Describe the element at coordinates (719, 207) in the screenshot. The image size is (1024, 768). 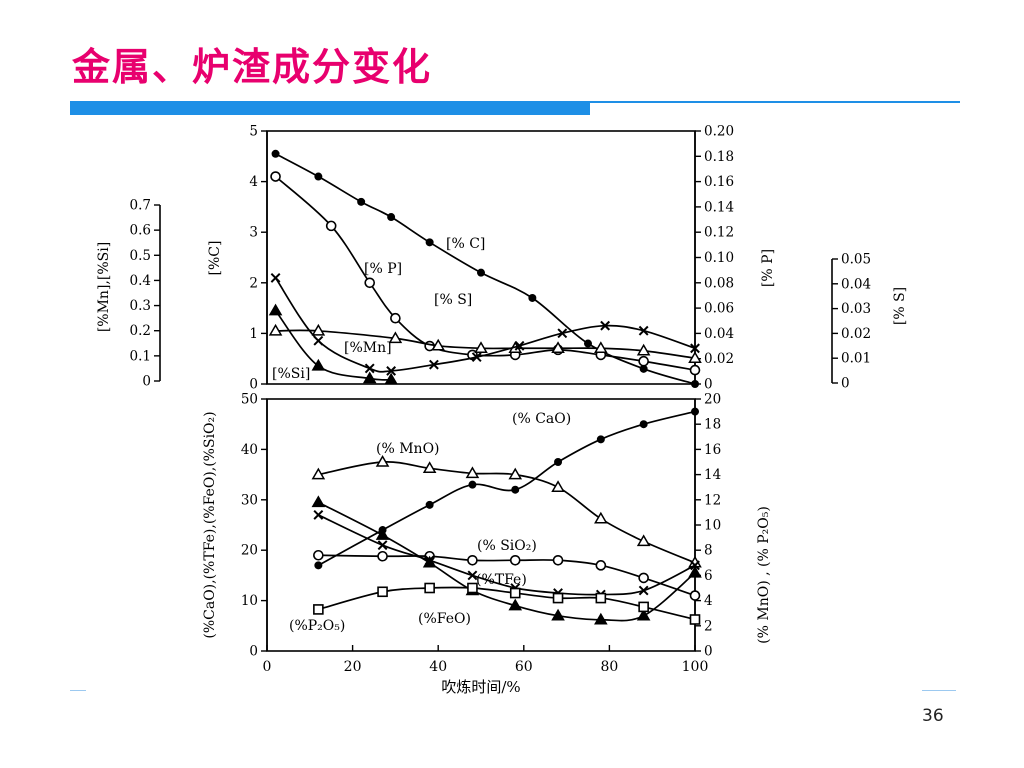
I see `phosphorus-axis-tick-label: 0.14` at that location.